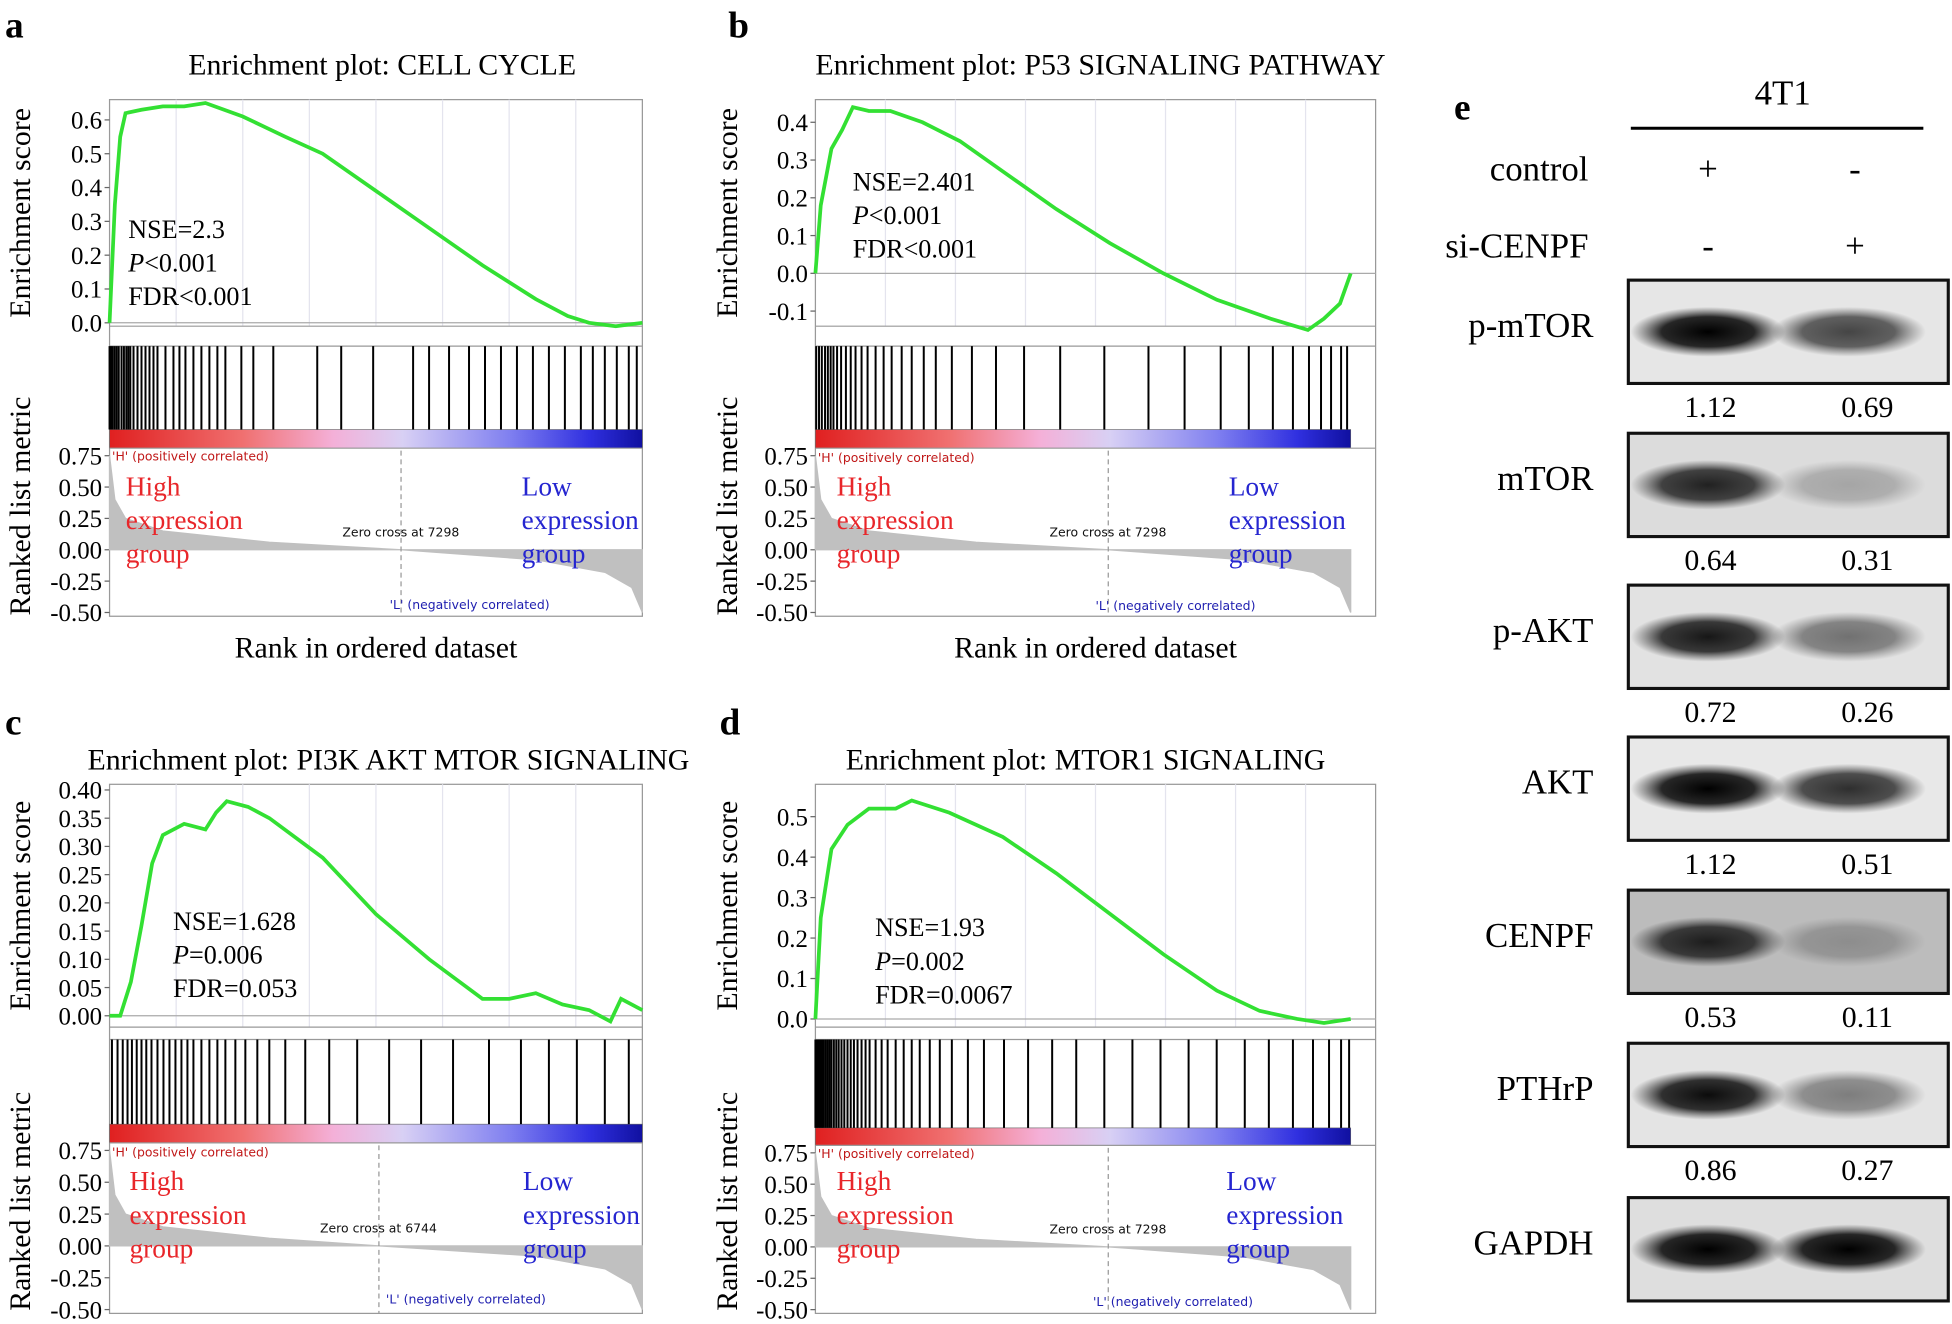  Describe the element at coordinates (81, 904) in the screenshot. I see `y-tick-label: 0.20` at that location.